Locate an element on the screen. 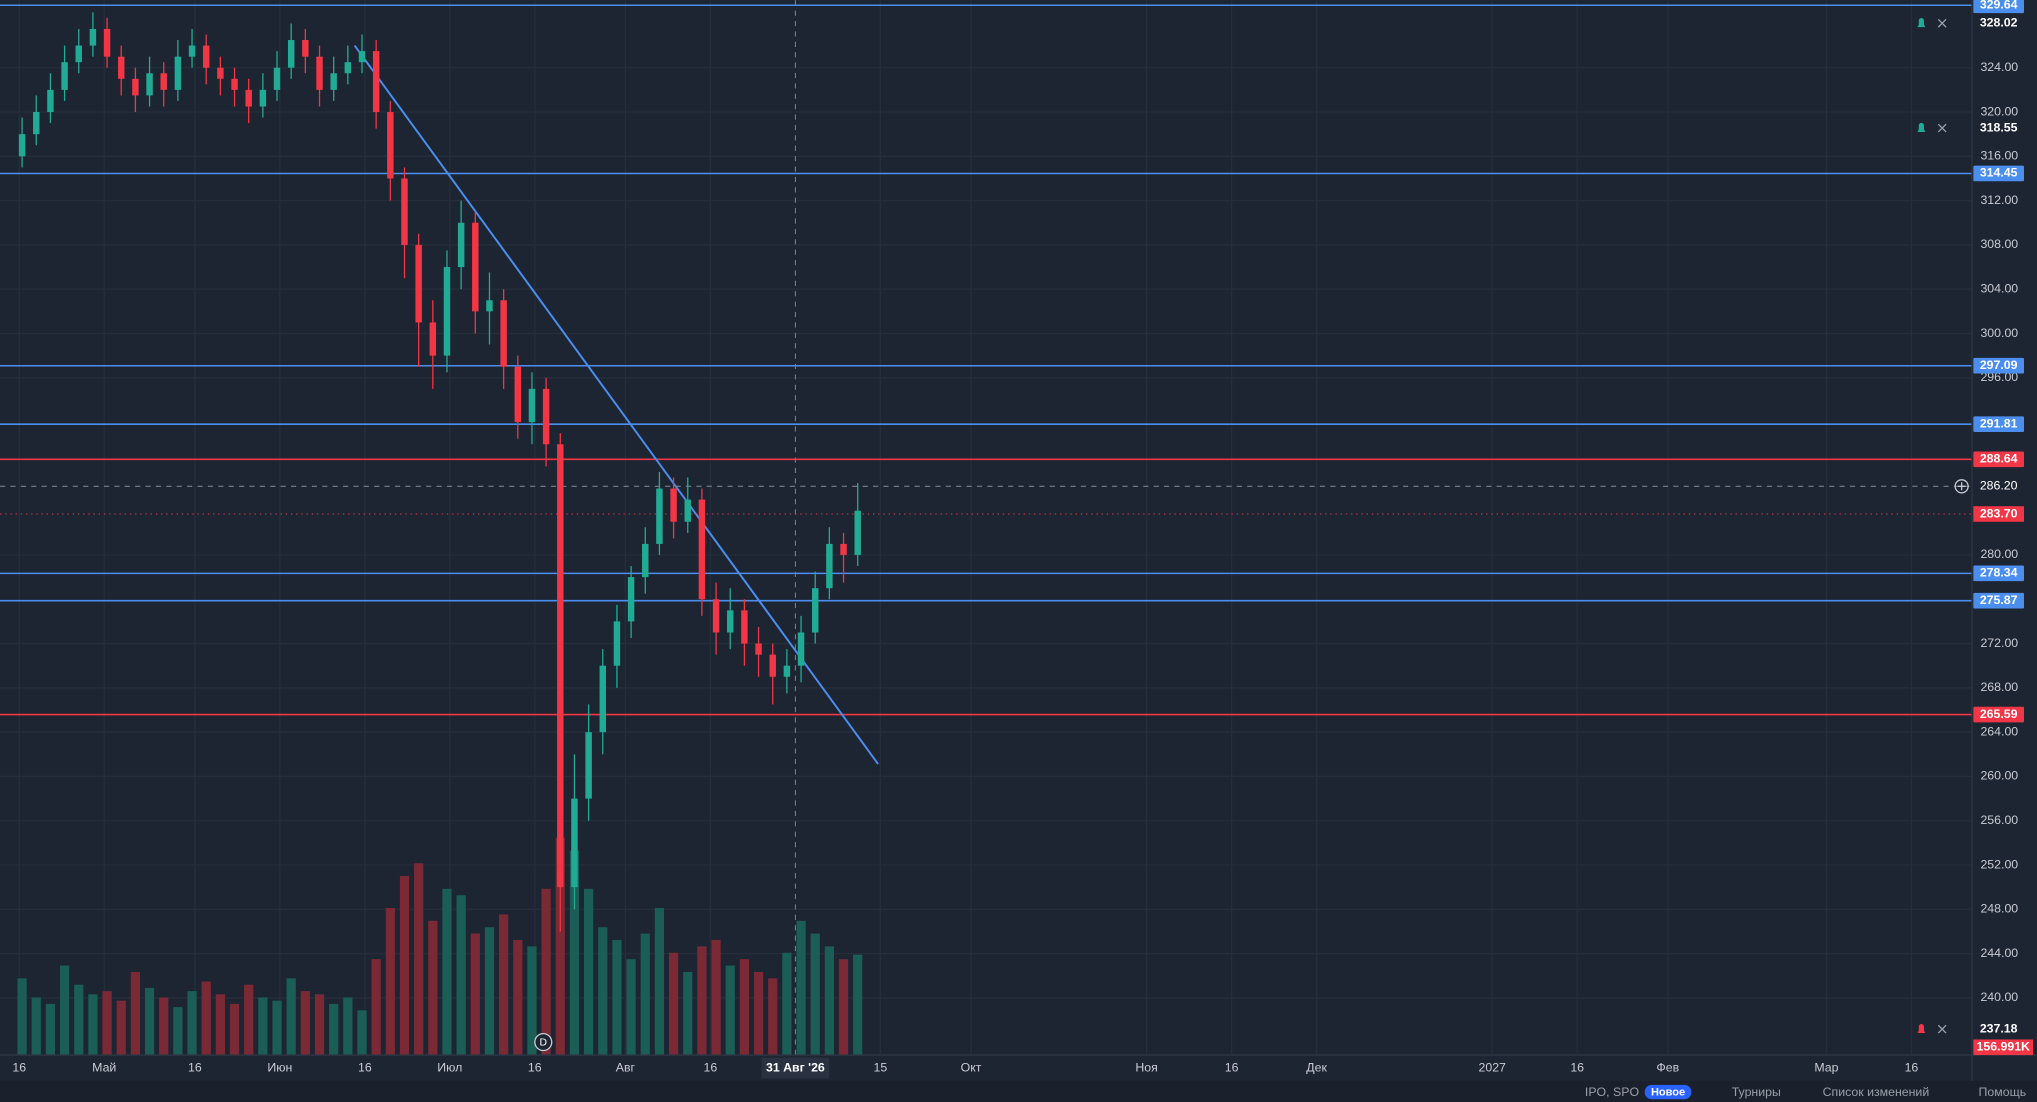  alert-label: 237.18 is located at coordinates (1999, 1028).